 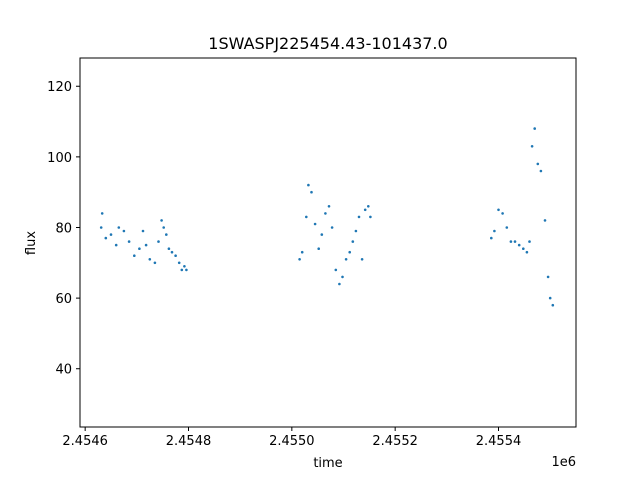 I want to click on x-axis-offset-label: 1e6, so click(x=563, y=462).